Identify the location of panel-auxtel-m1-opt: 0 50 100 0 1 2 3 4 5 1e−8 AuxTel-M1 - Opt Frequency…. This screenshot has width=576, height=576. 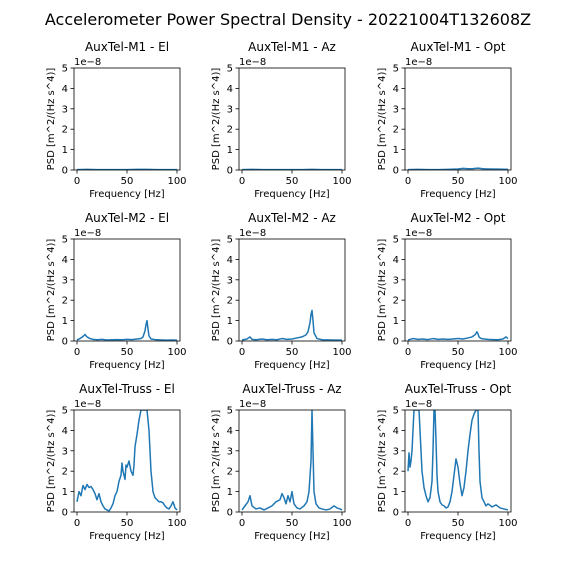
(447, 120).